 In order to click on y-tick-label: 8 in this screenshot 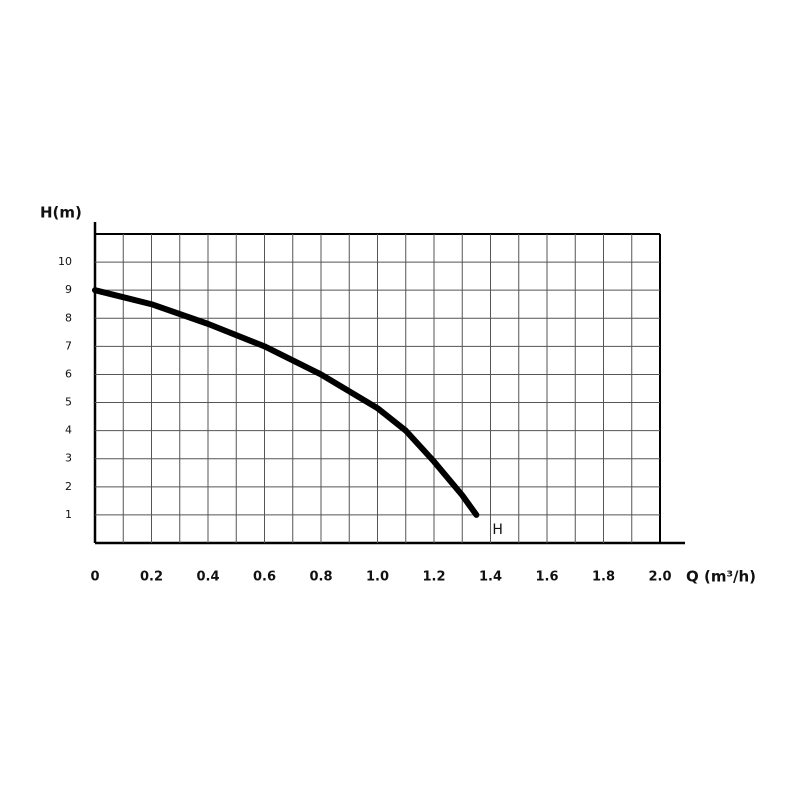, I will do `click(68, 317)`.